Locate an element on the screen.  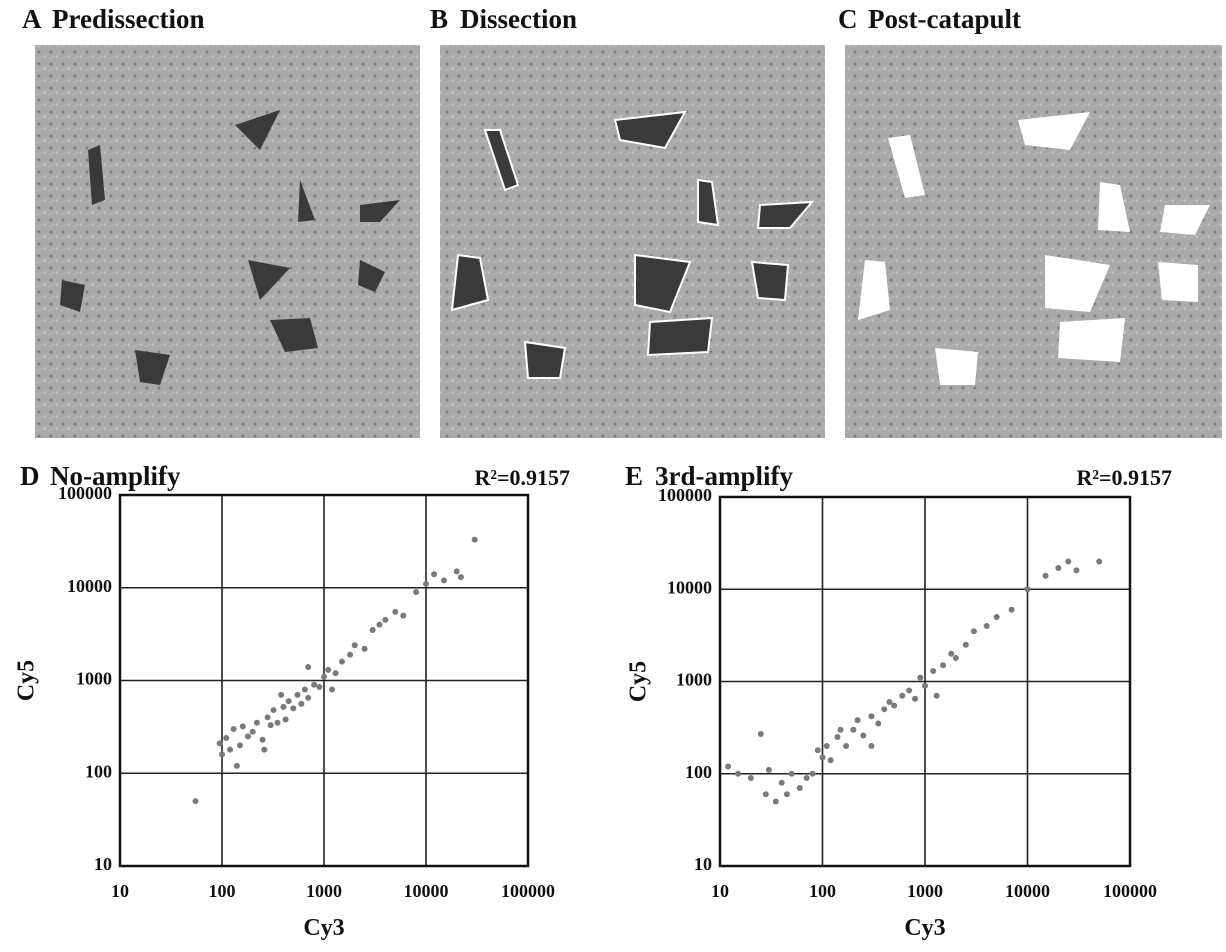
panel-title: Post-catapult is located at coordinates (944, 19).